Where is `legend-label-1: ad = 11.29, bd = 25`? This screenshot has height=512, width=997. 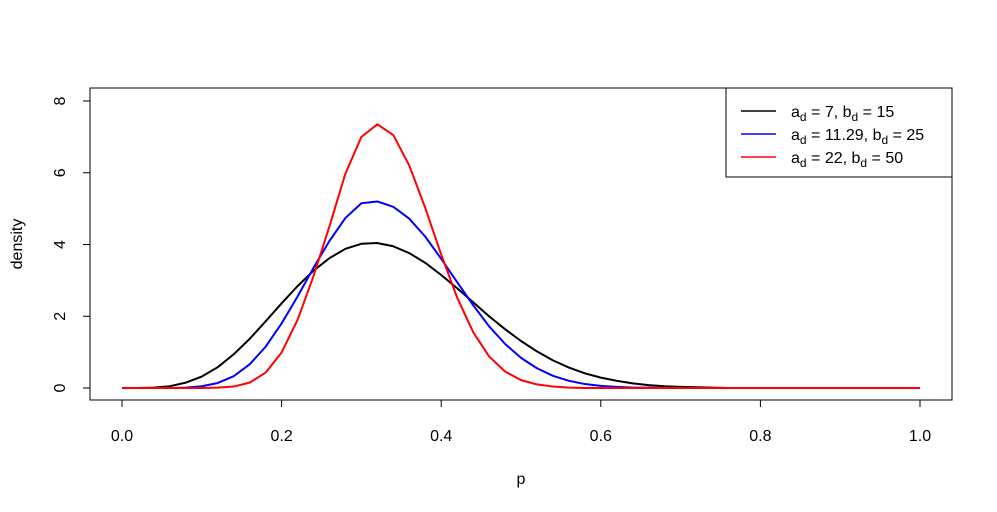
legend-label-1: ad = 11.29, bd = 25 is located at coordinates (857, 137).